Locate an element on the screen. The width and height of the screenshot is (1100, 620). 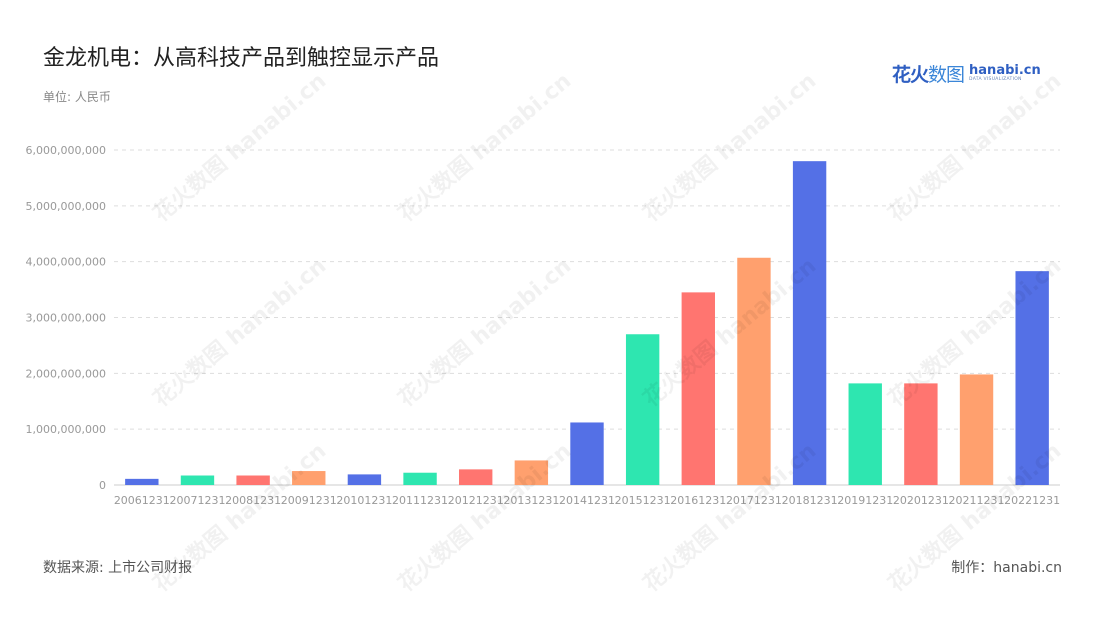
x-tick-label: 20221231 is located at coordinates (1032, 500).